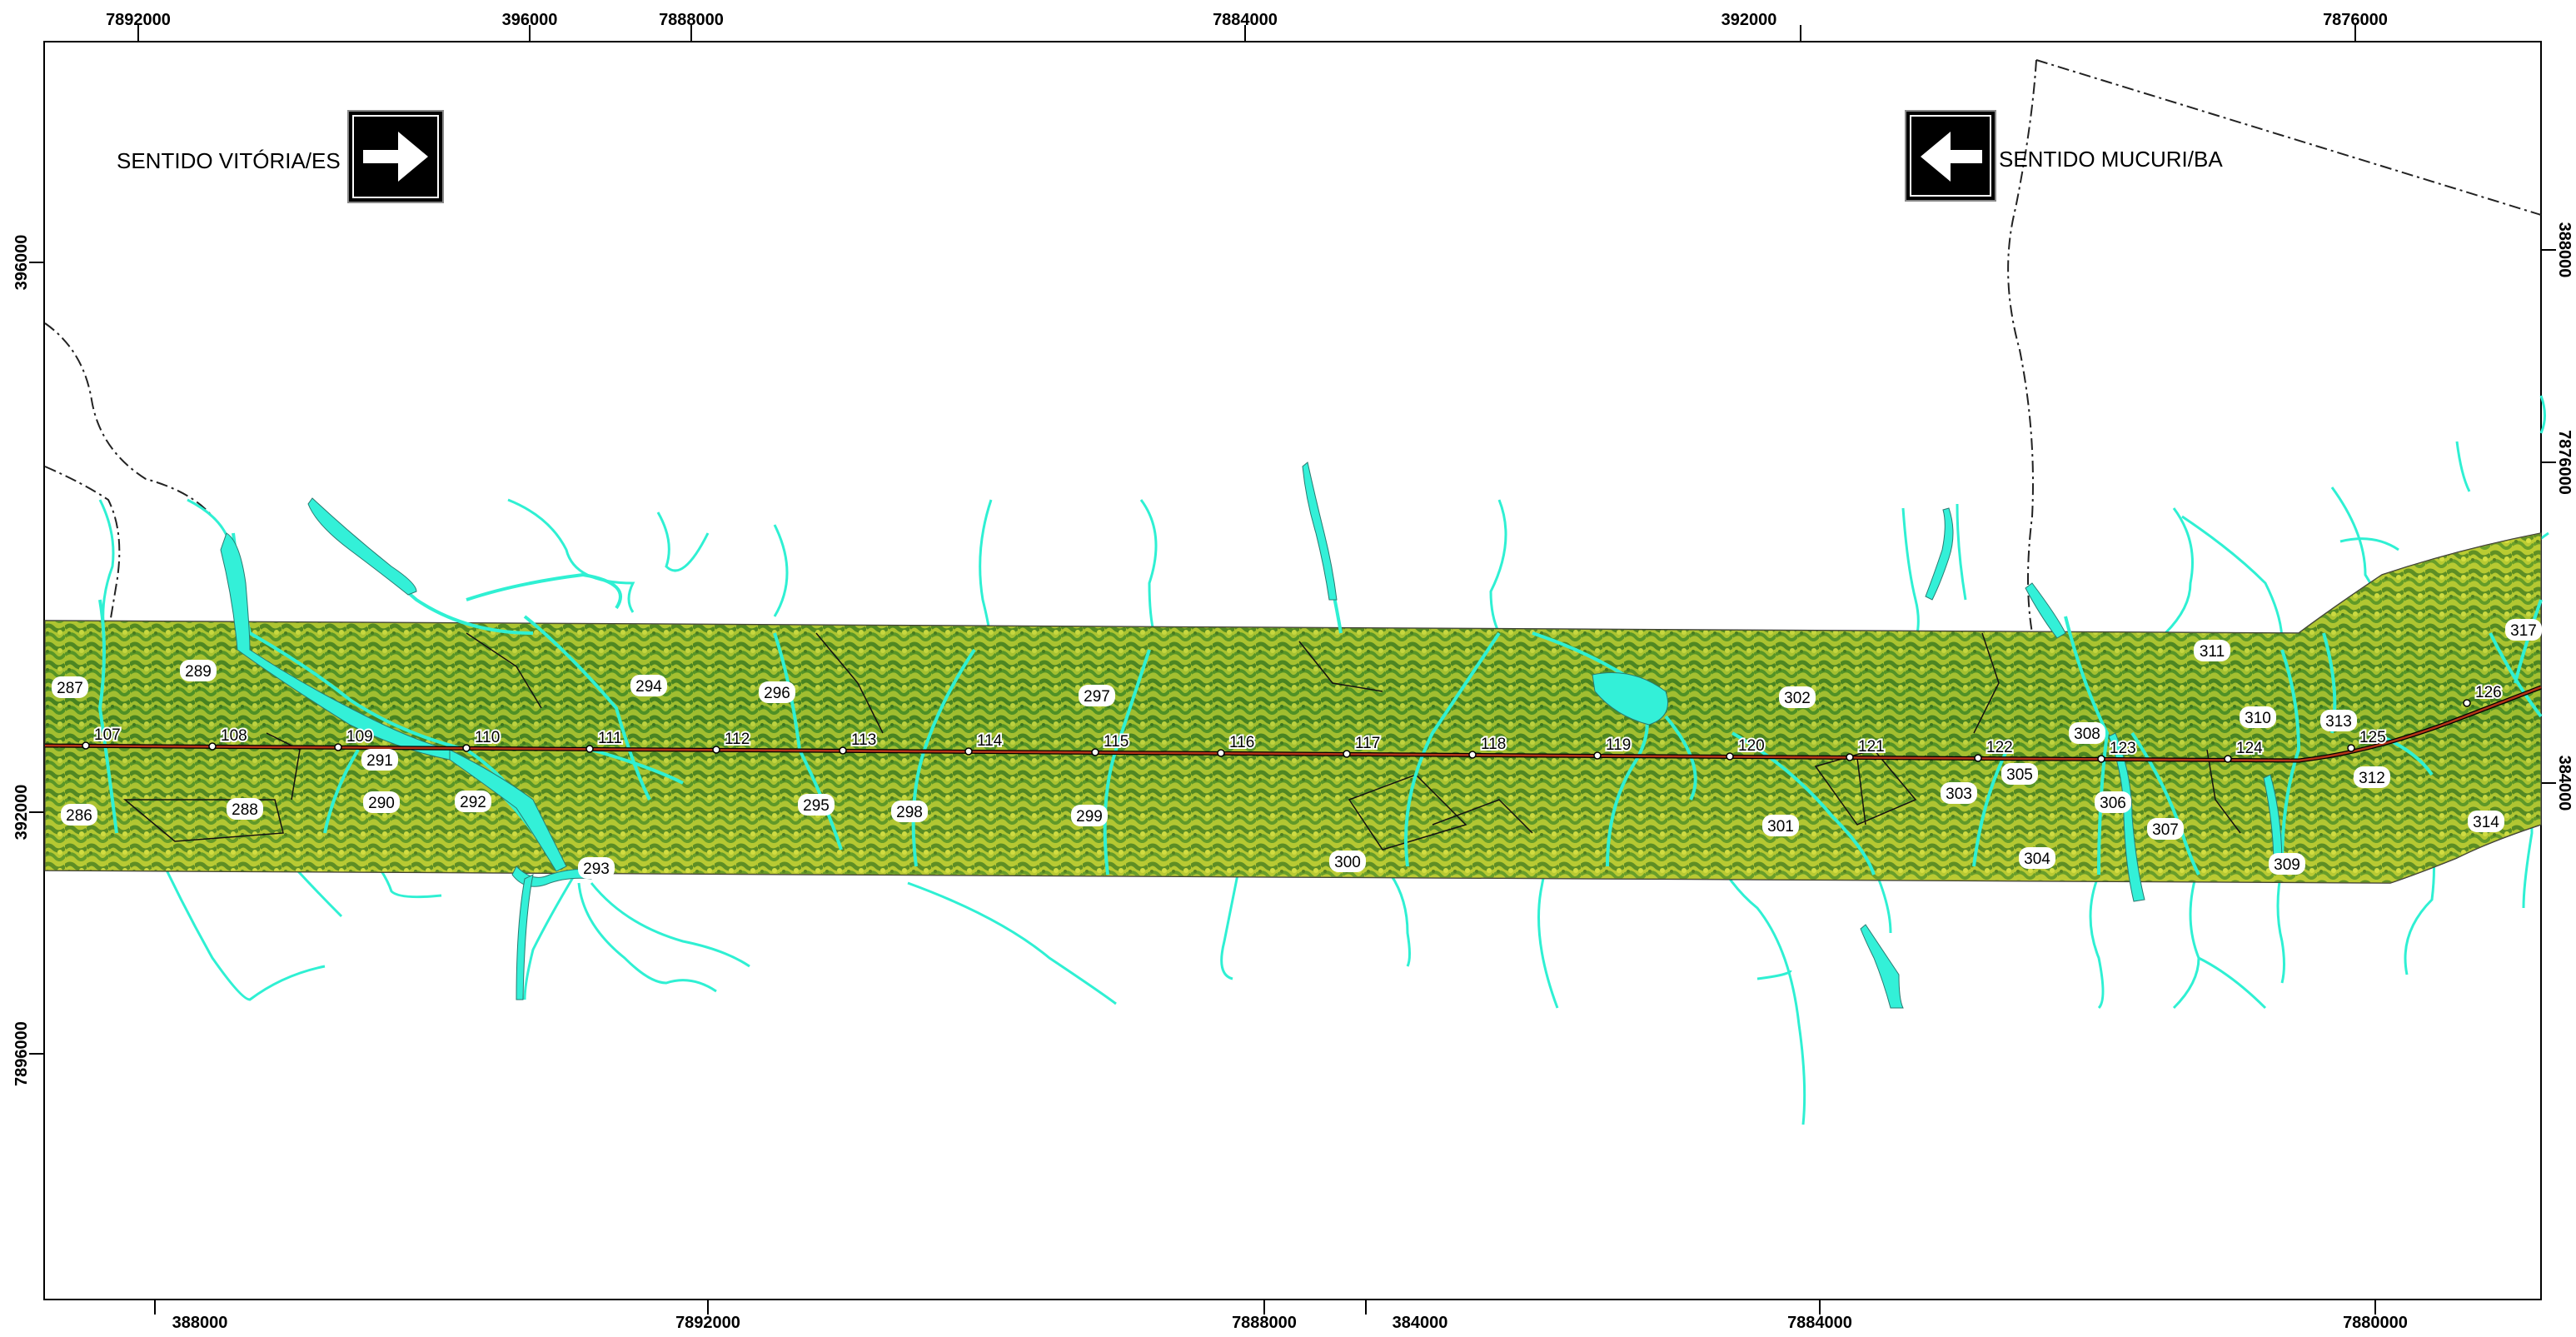 This screenshot has height=1337, width=2576. I want to click on point-label: 313, so click(2338, 720).